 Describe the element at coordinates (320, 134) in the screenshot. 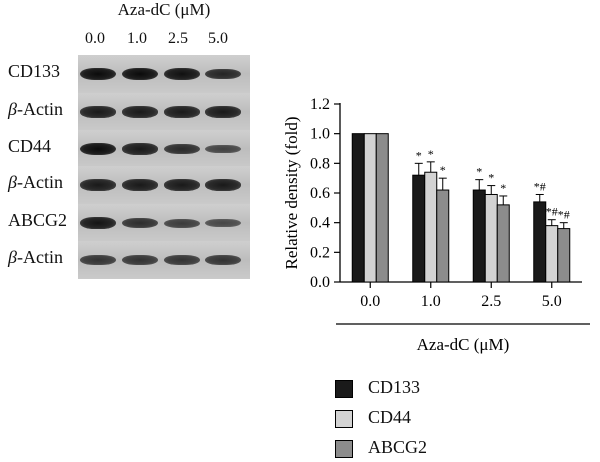

I see `y-tick-label: 1.0` at that location.